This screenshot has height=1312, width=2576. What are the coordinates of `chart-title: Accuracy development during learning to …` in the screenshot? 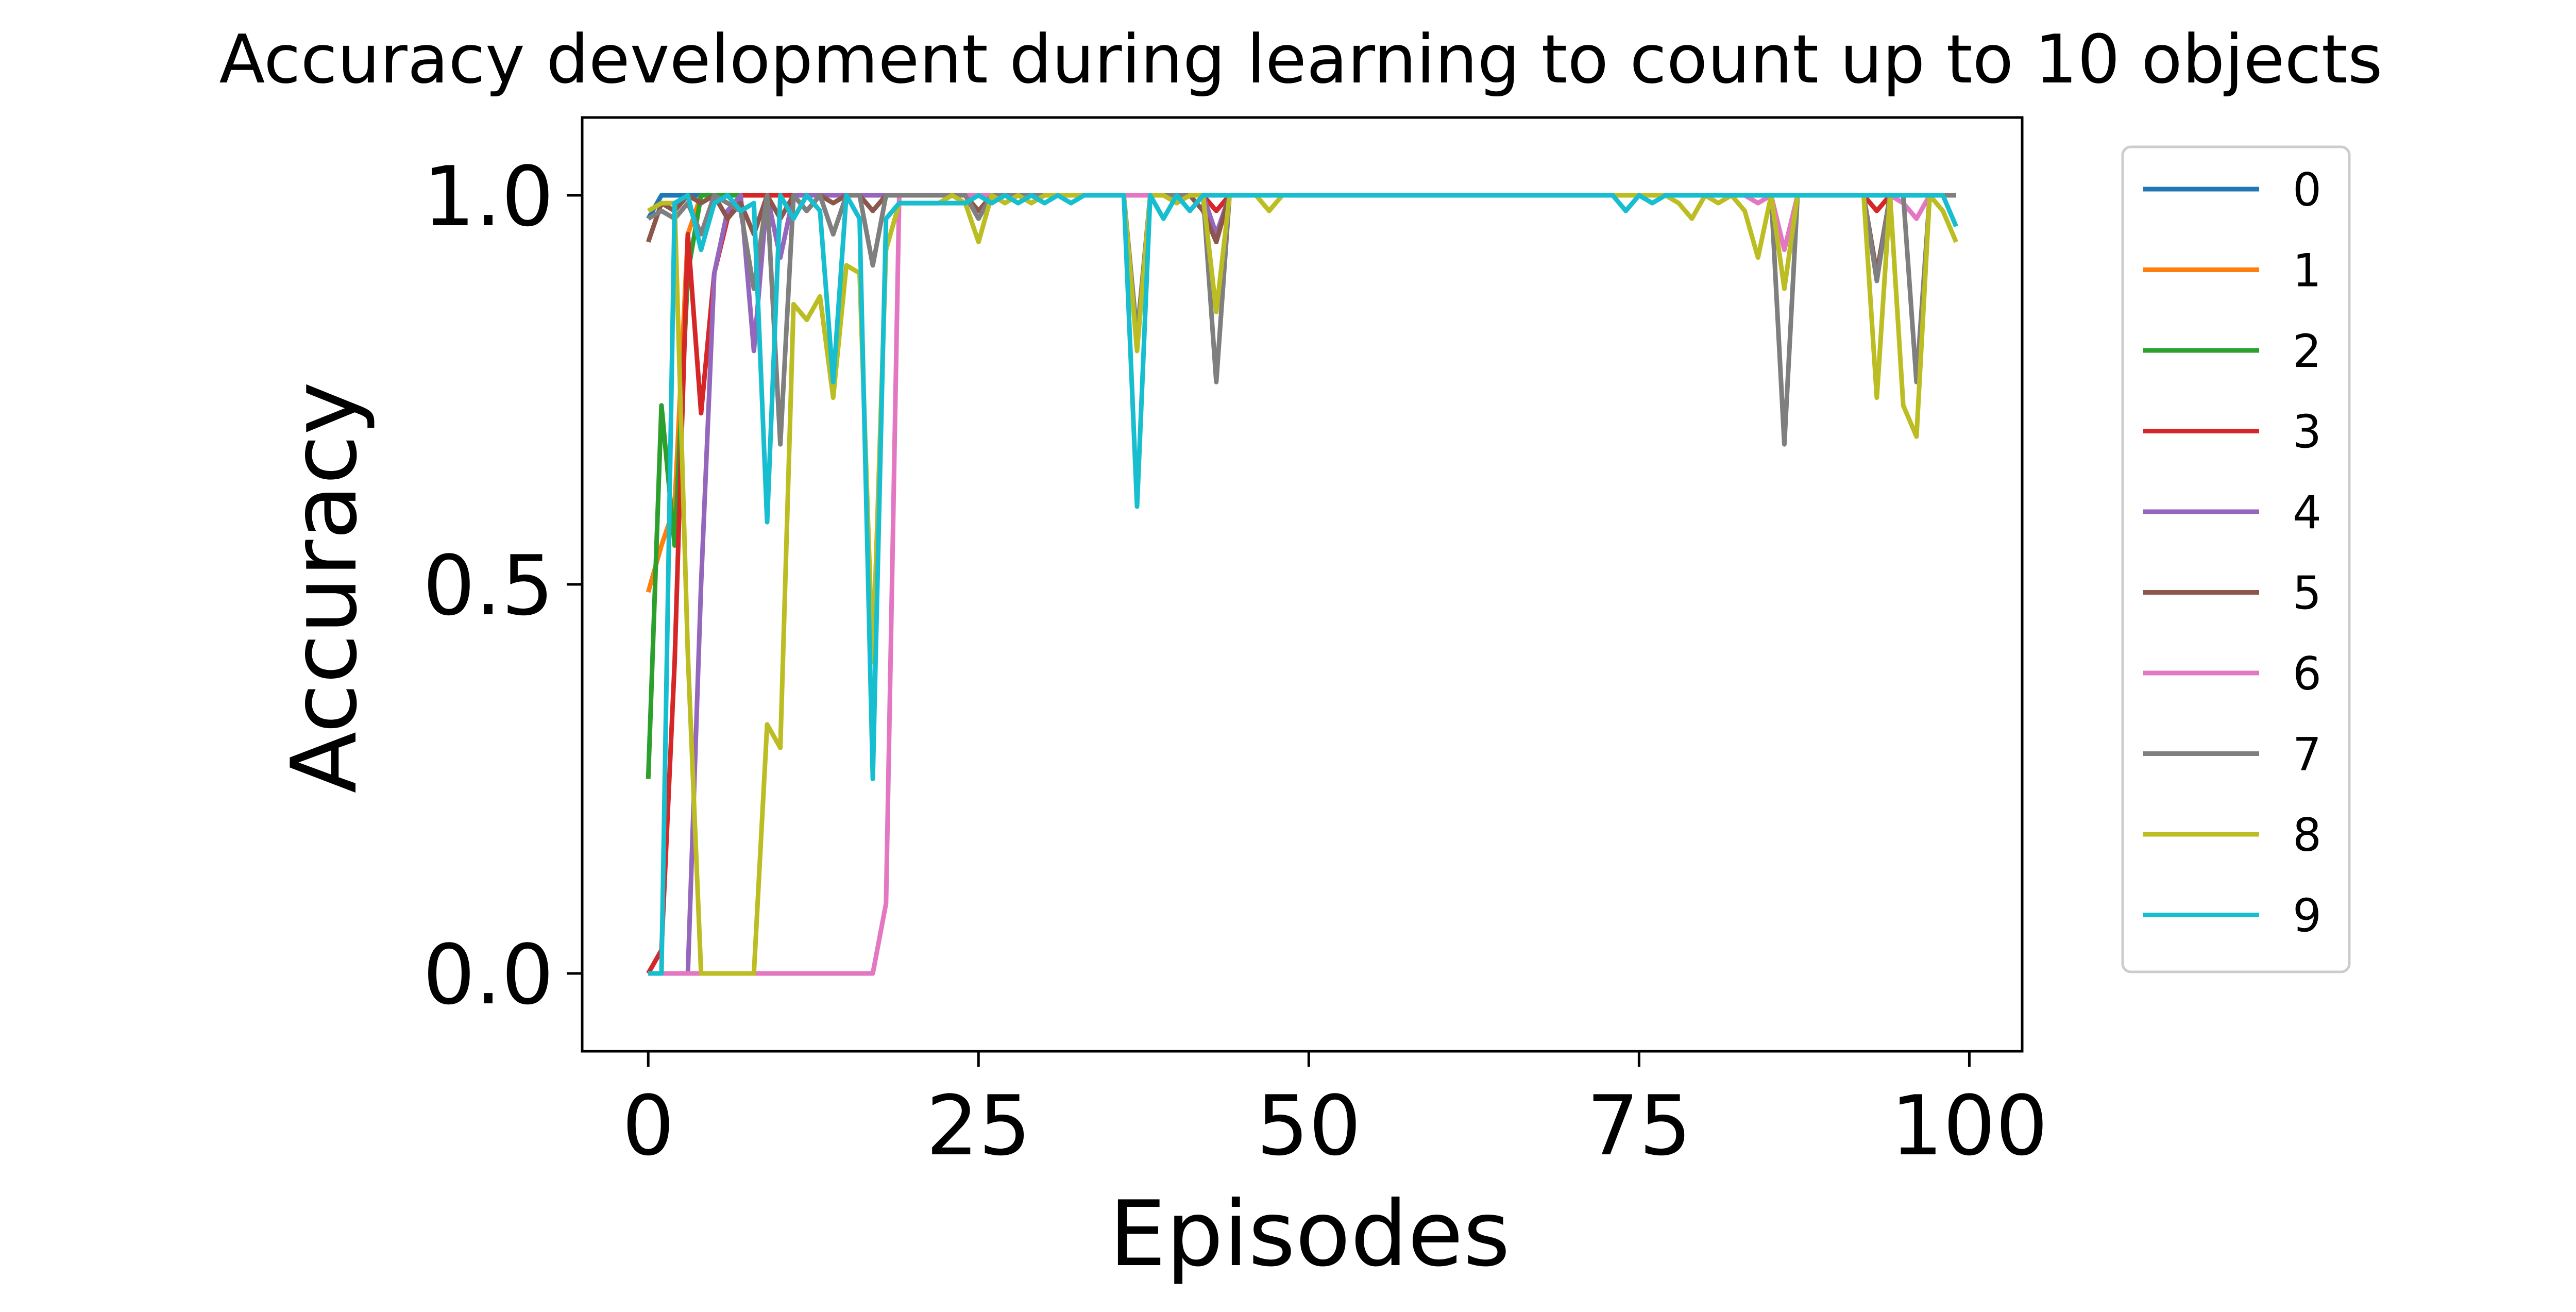 It's located at (1300, 59).